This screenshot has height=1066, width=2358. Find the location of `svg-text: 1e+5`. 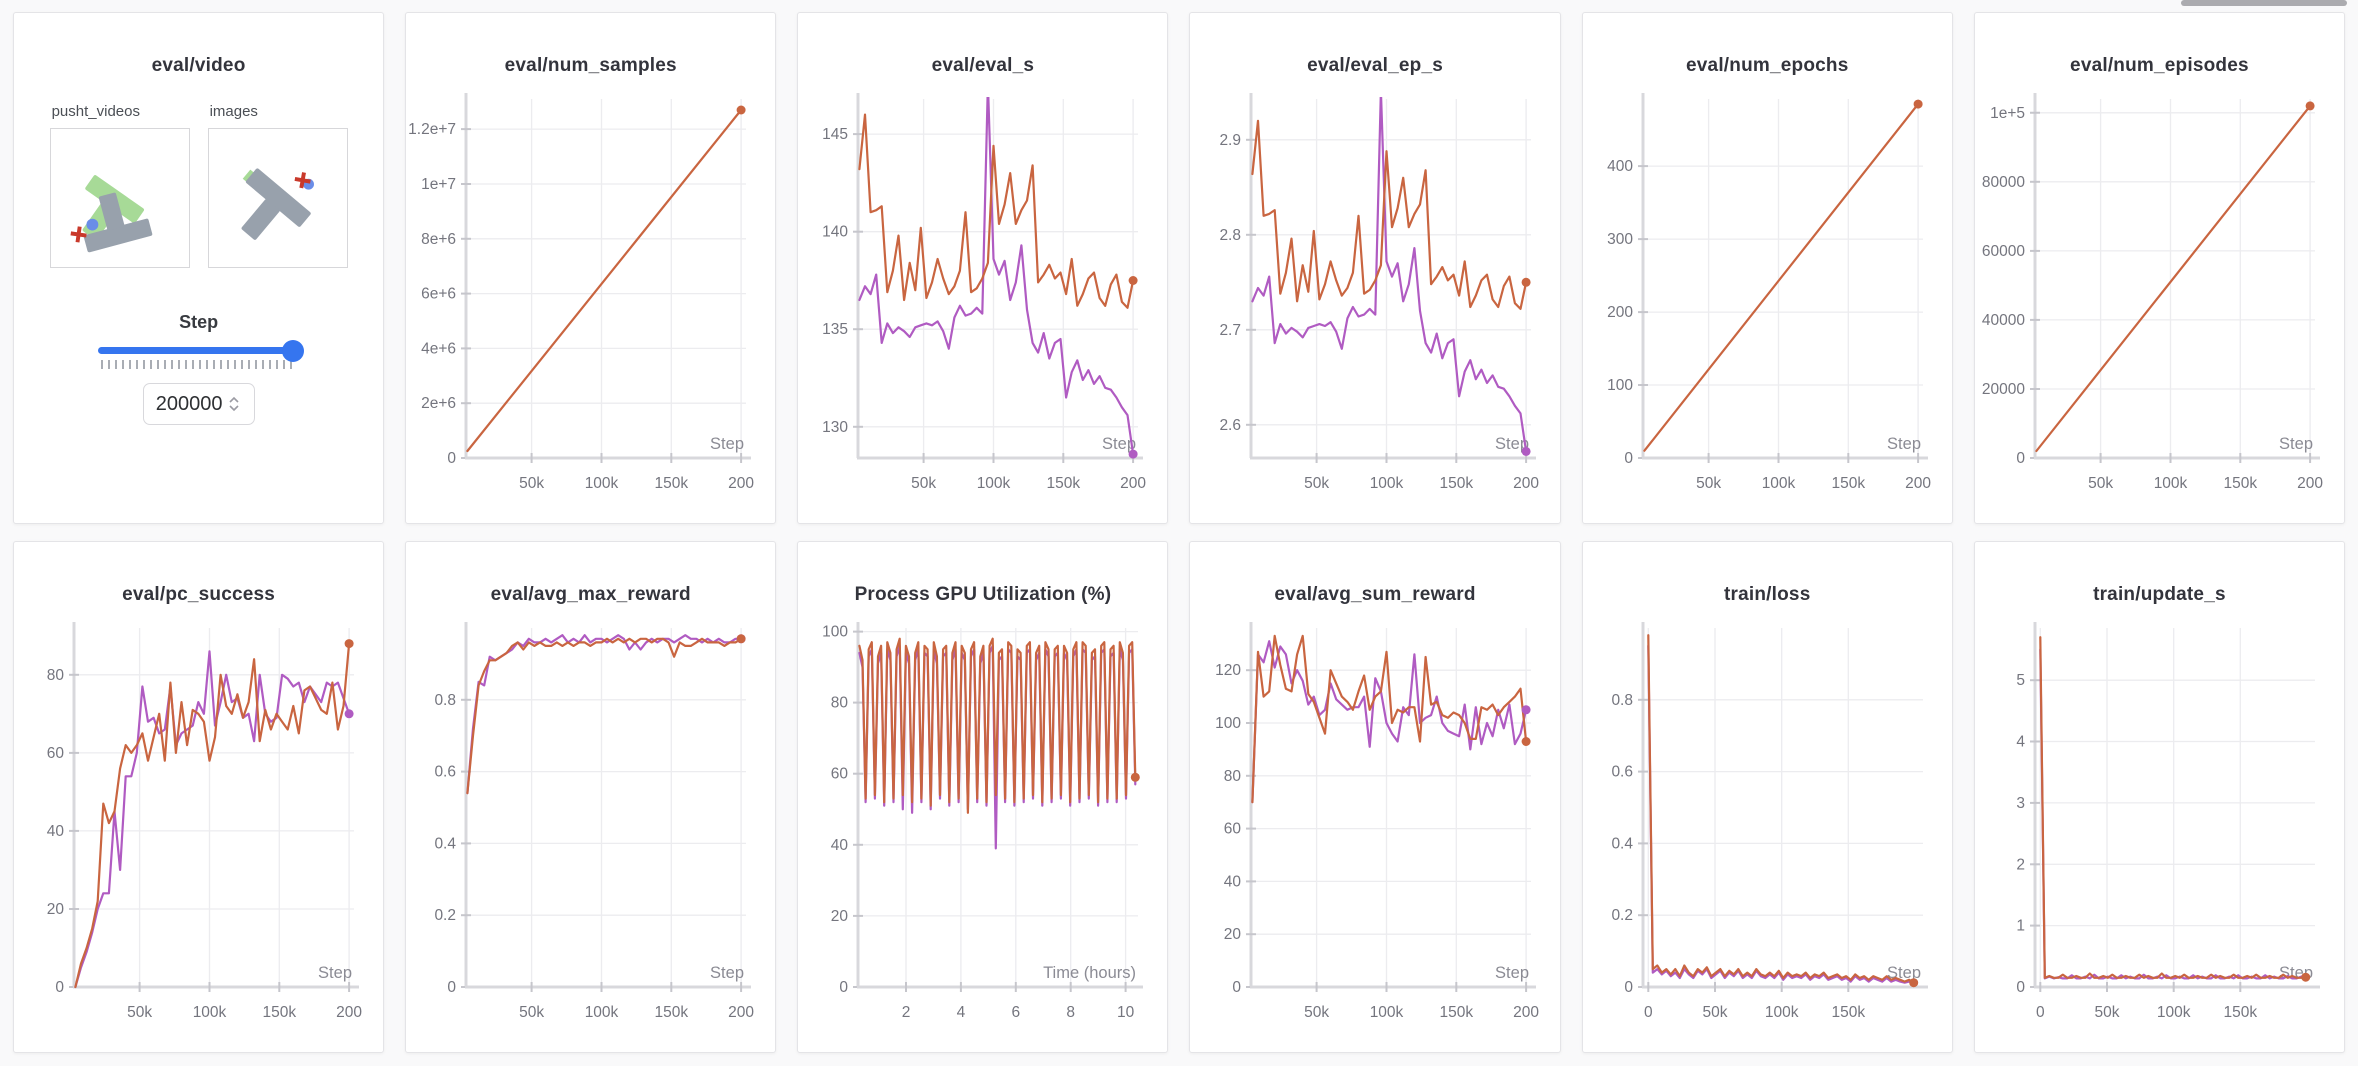

svg-text: 1e+5 is located at coordinates (2007, 113).